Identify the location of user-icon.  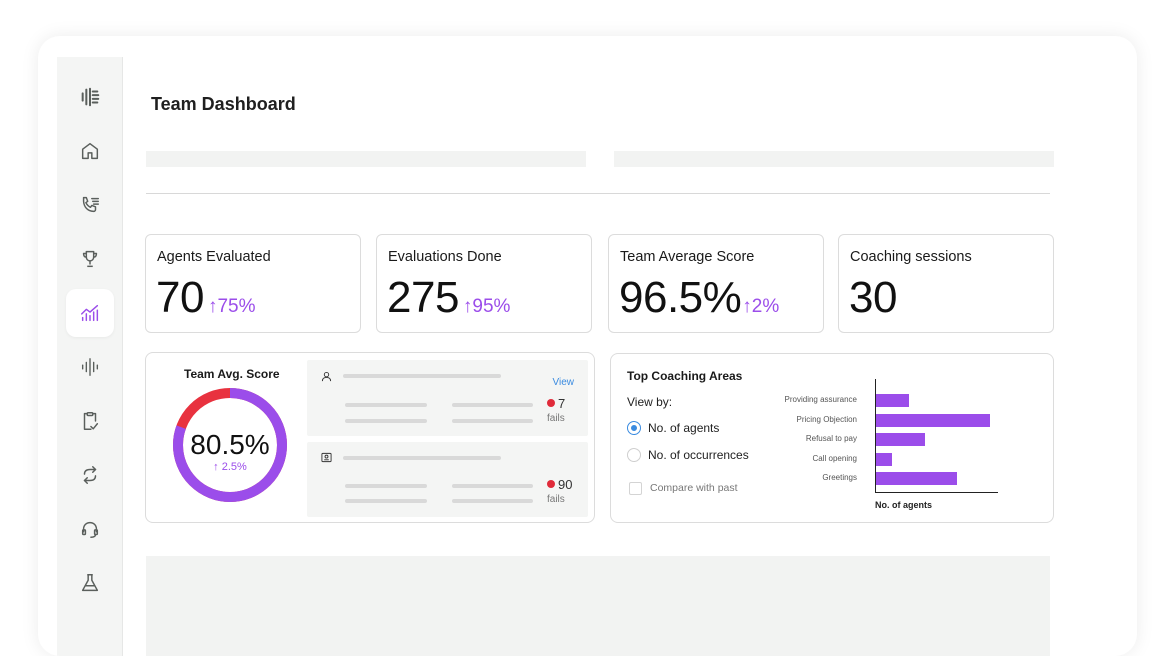
(326, 377).